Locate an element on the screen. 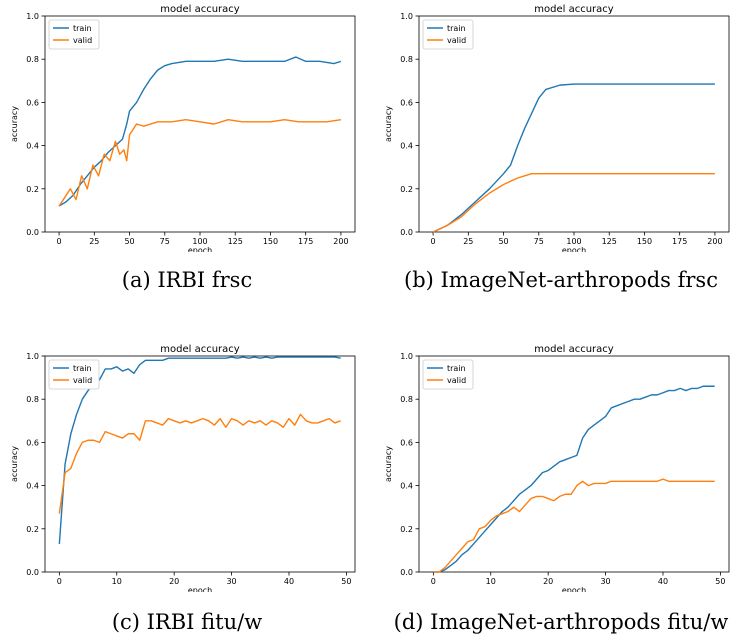  series-line-b-train is located at coordinates (573, 158).